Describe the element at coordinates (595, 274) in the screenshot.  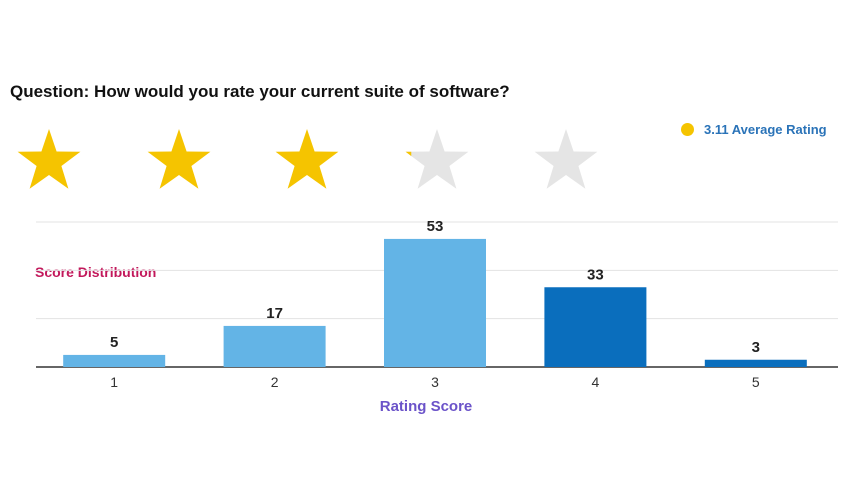
I see `data-label: 33` at that location.